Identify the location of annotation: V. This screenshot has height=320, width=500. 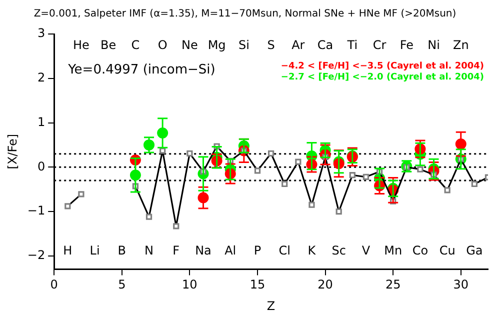
(366, 250).